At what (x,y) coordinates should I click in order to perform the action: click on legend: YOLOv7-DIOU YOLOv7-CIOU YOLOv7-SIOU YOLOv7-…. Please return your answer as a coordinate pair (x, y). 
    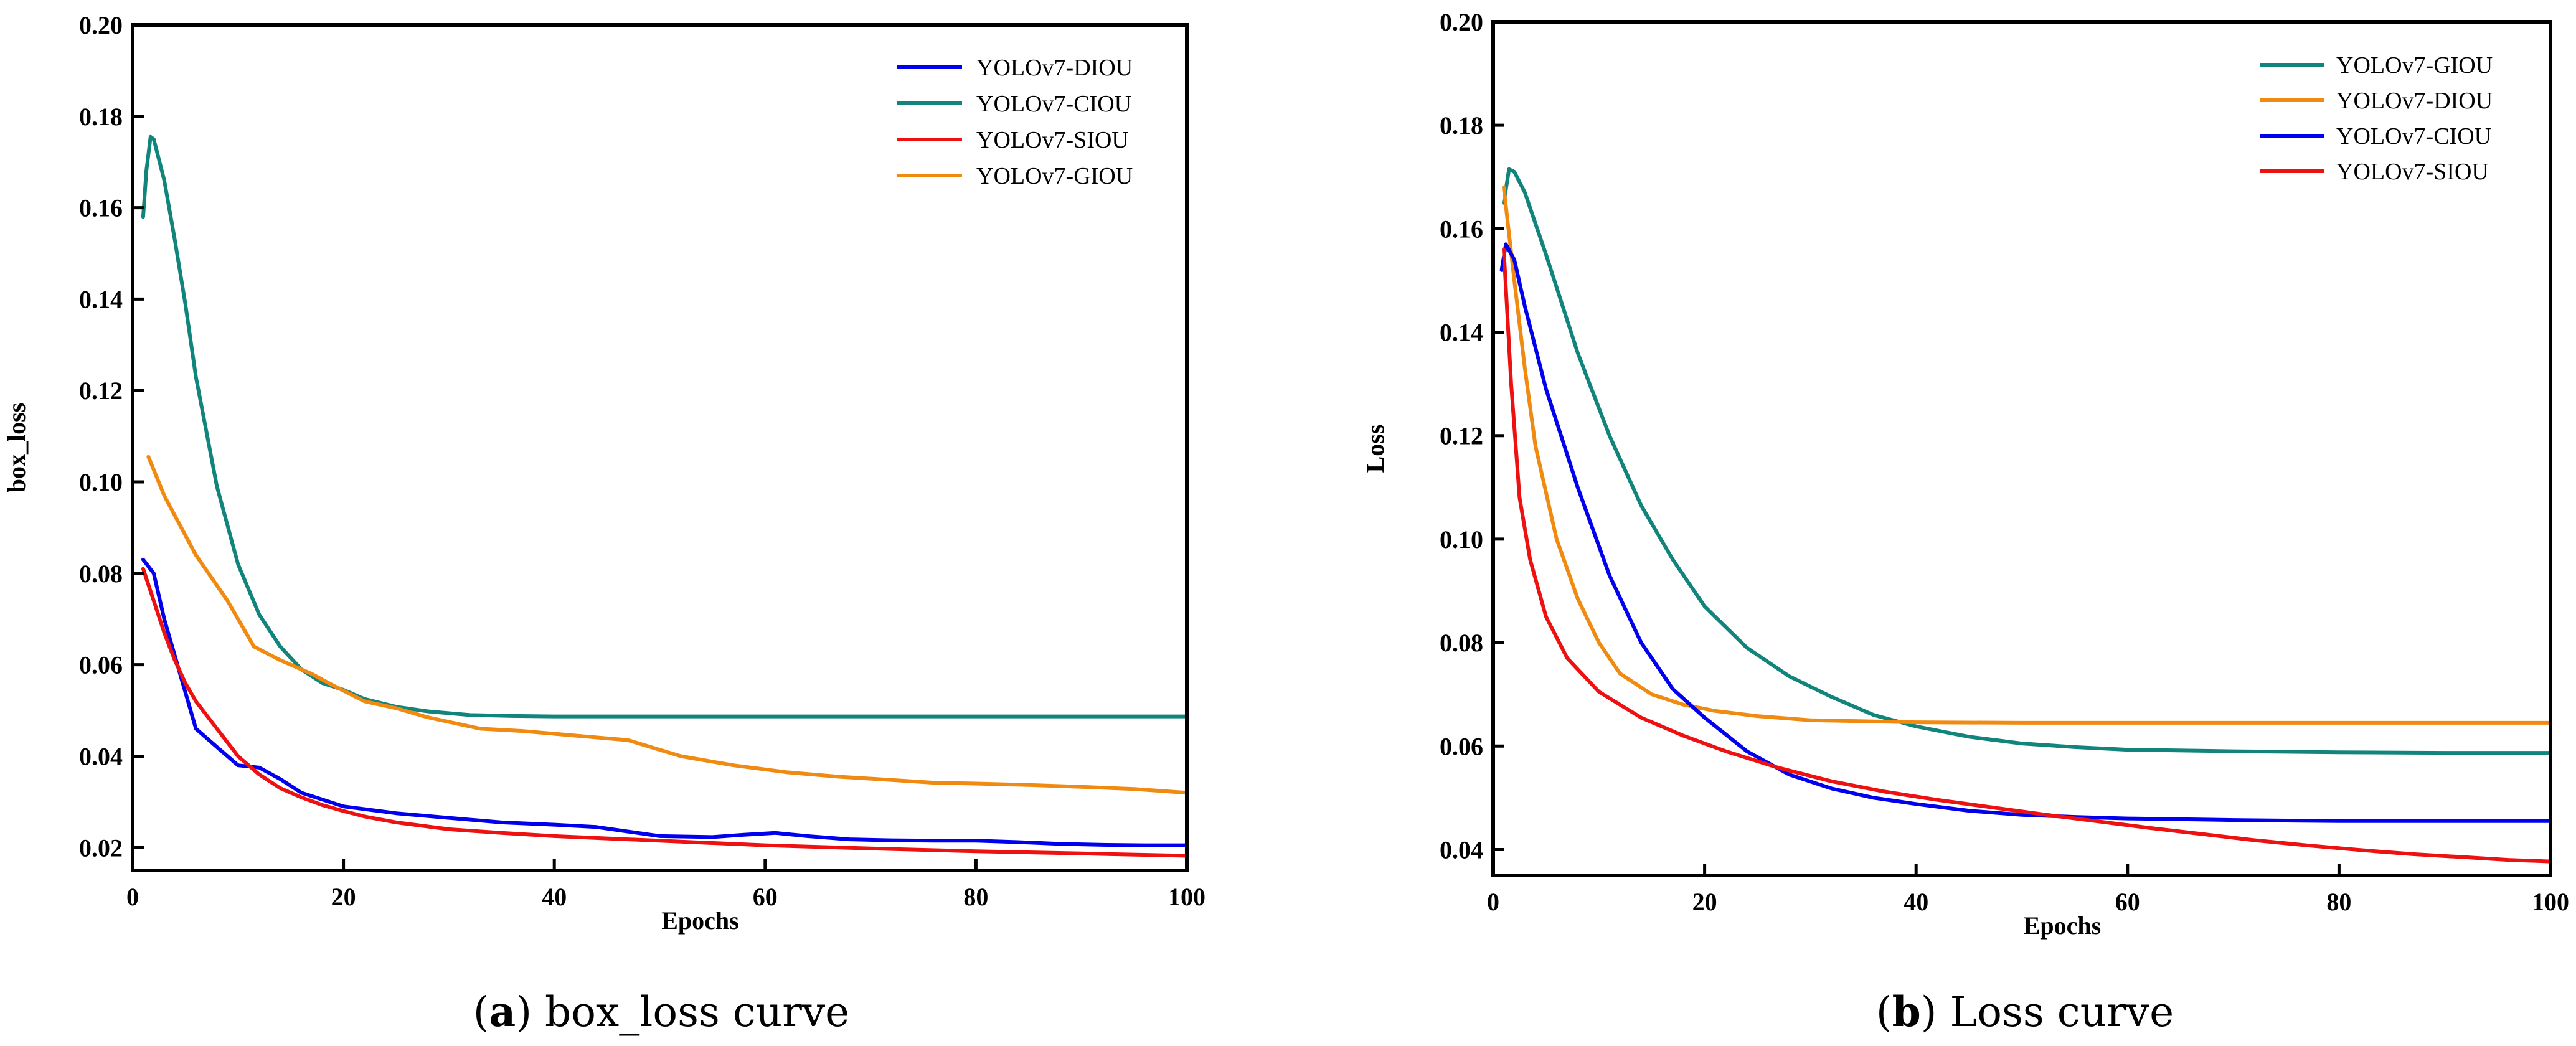
    Looking at the image, I should click on (1015, 122).